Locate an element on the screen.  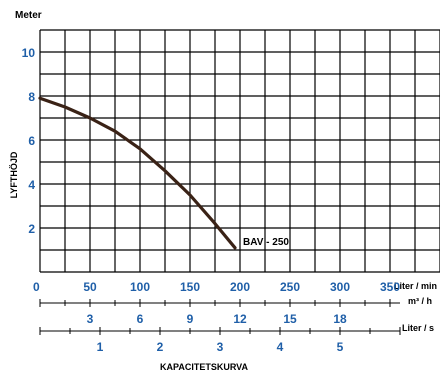
m3h-tick-label: 9 is located at coordinates (190, 319).